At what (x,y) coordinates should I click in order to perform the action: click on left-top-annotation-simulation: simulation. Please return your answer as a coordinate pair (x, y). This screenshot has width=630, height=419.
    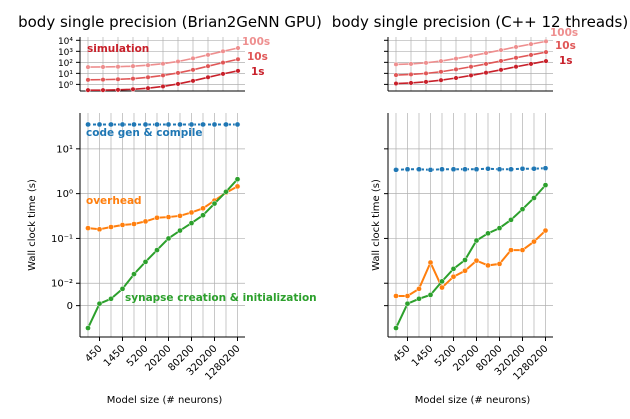
    Looking at the image, I should click on (118, 49).